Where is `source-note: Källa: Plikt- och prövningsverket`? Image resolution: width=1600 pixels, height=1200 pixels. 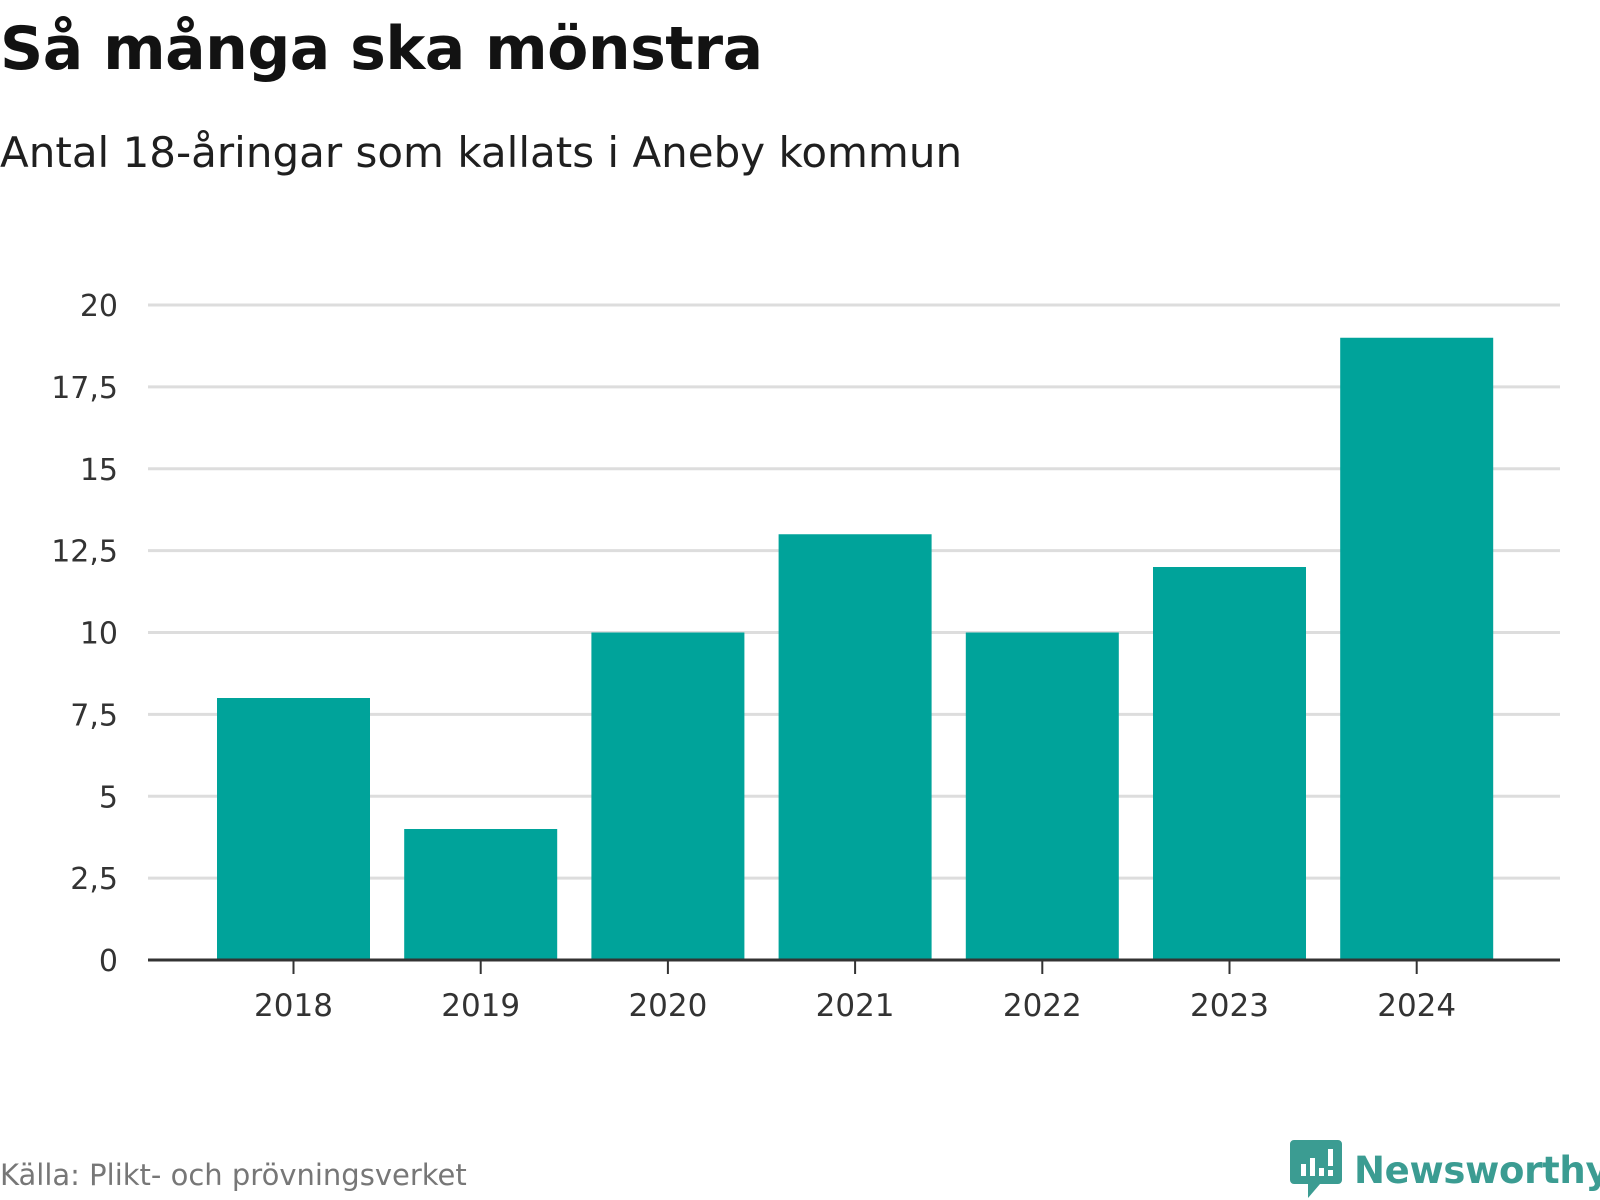 source-note: Källa: Plikt- och prövningsverket is located at coordinates (233, 1175).